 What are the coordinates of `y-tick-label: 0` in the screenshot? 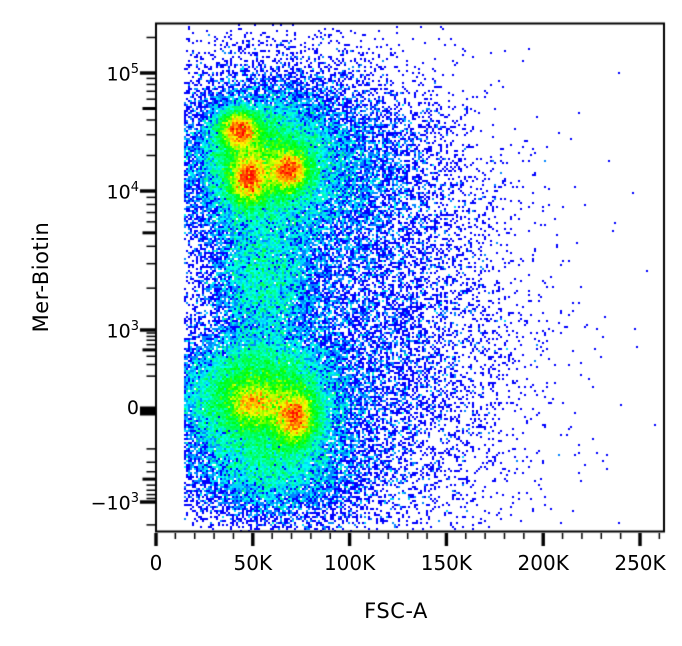 It's located at (133, 408).